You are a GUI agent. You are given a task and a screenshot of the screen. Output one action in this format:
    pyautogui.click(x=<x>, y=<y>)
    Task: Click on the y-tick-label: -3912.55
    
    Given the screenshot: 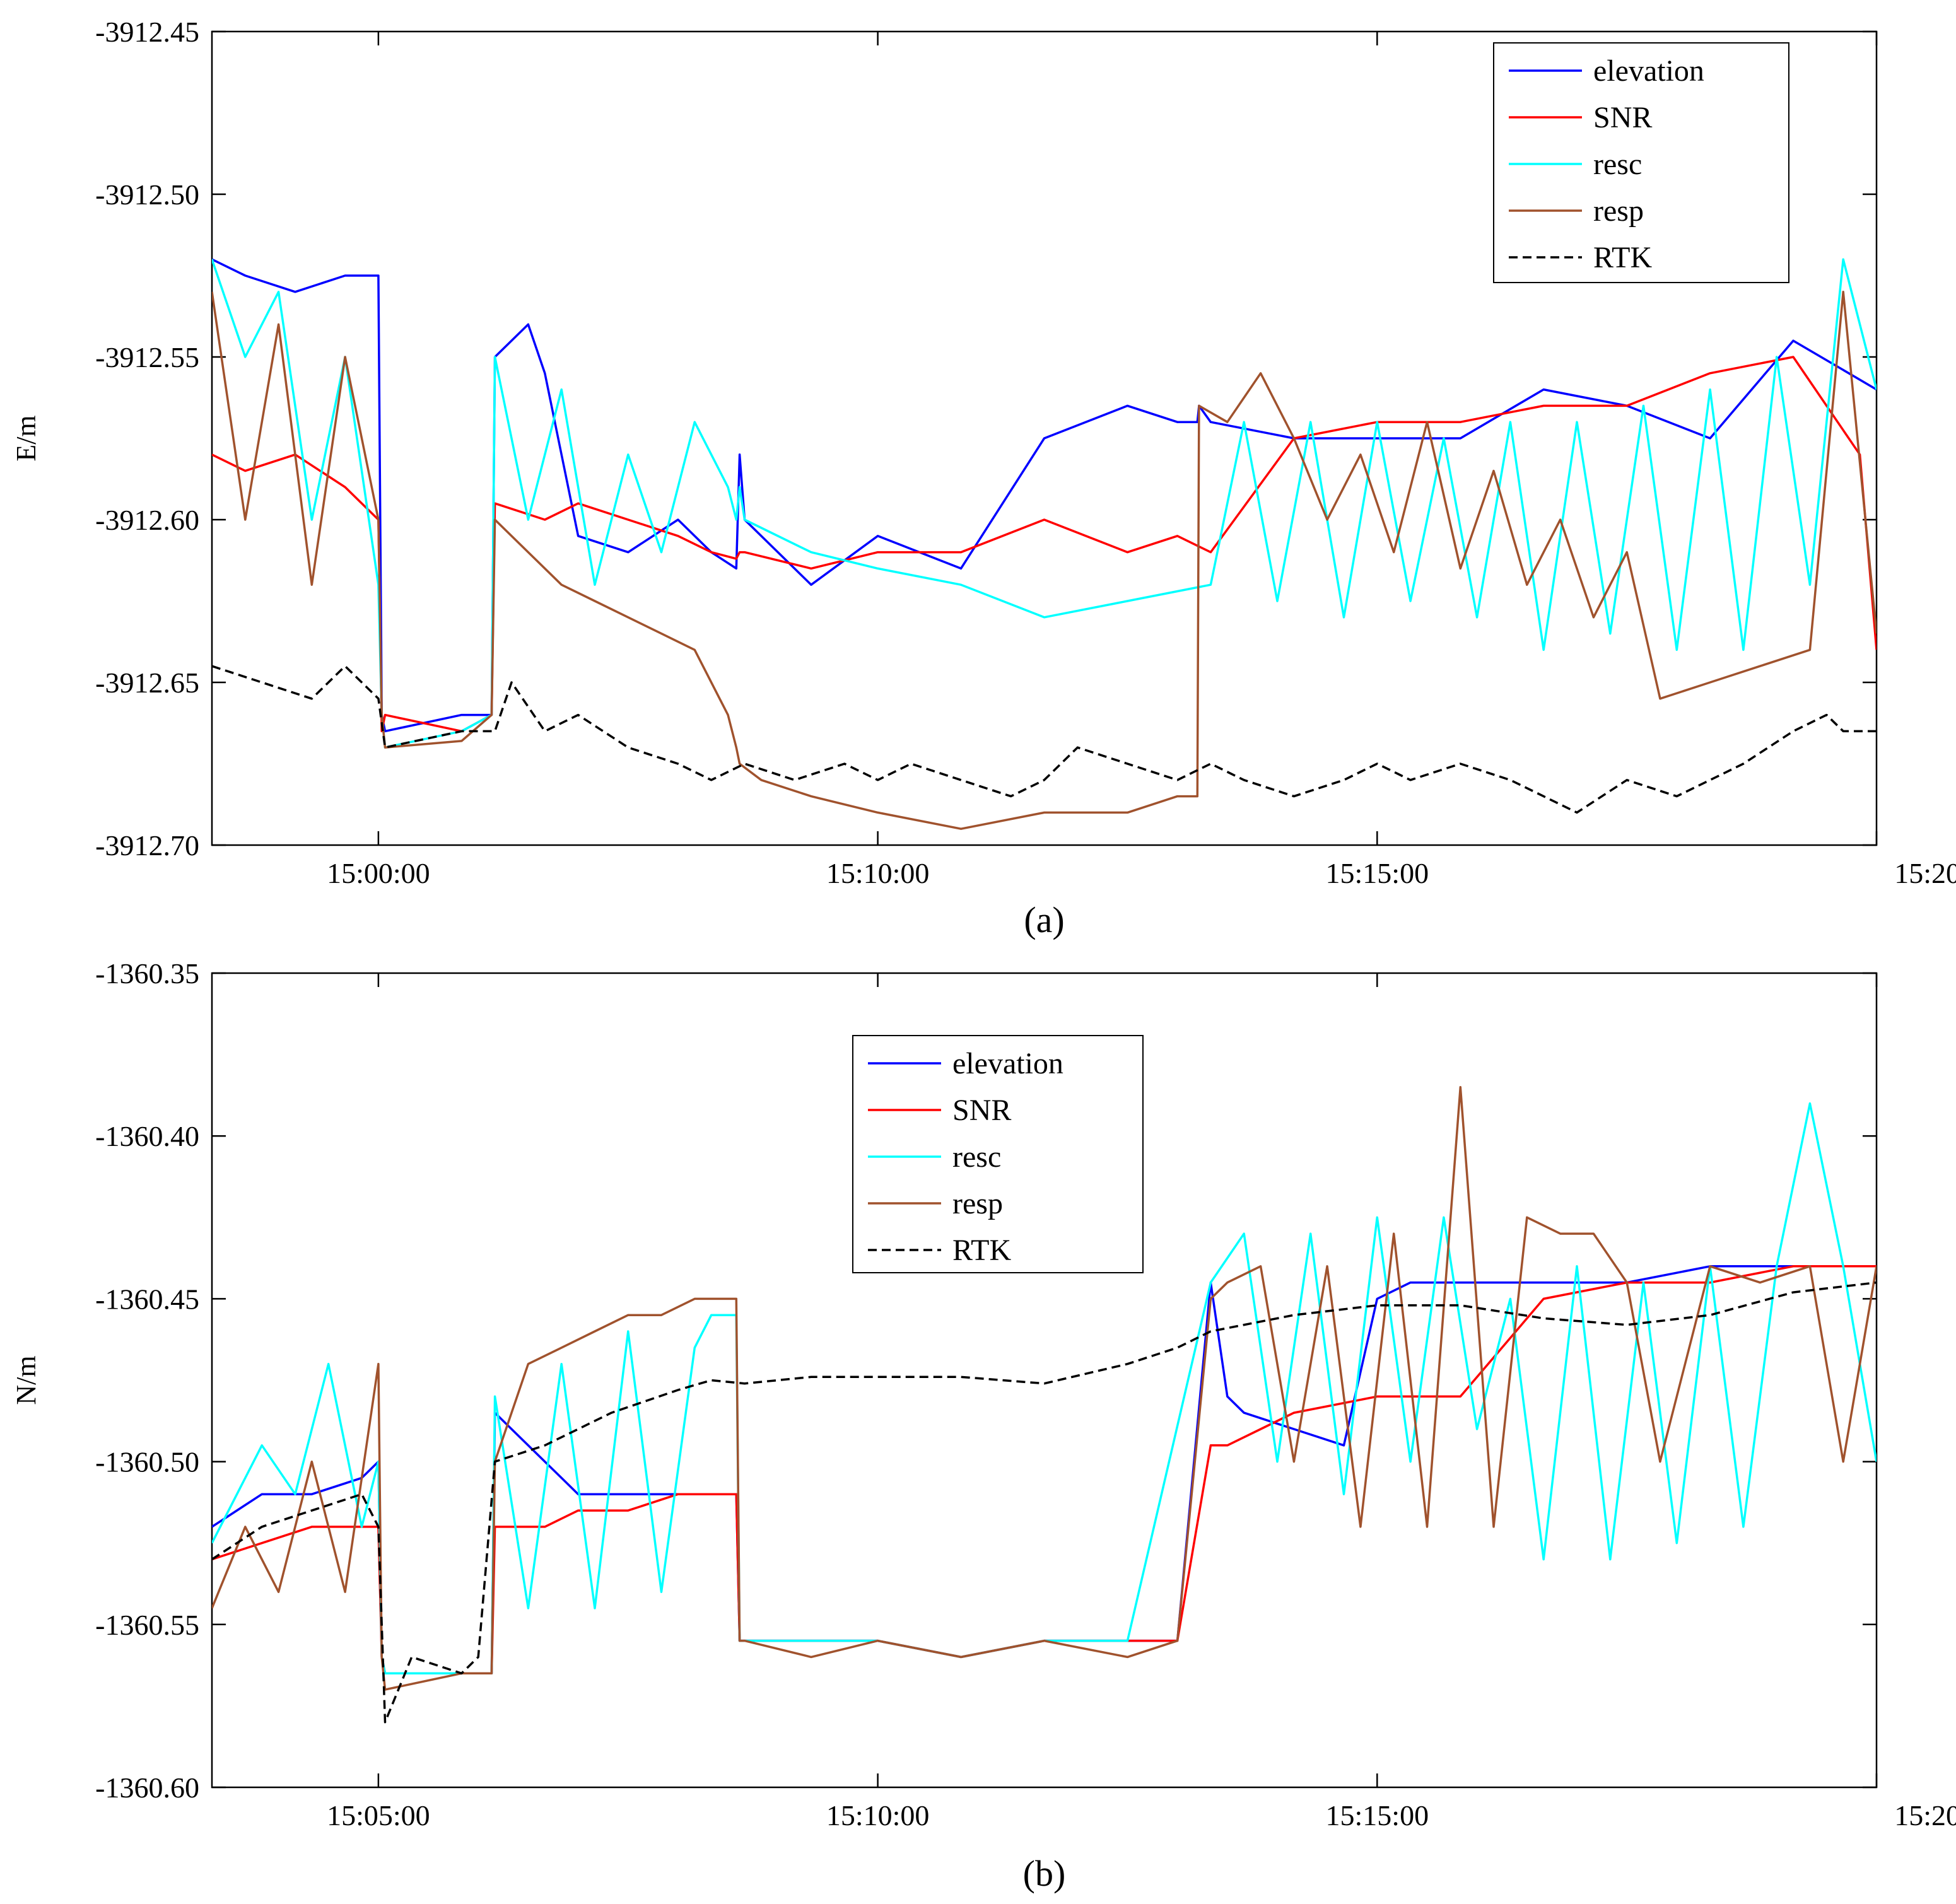 What is the action you would take?
    pyautogui.click(x=147, y=357)
    